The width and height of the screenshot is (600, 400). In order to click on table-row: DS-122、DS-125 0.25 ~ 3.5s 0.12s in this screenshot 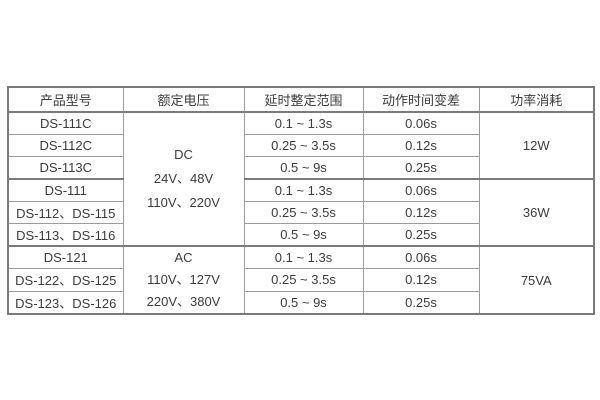, I will do `click(300, 280)`.